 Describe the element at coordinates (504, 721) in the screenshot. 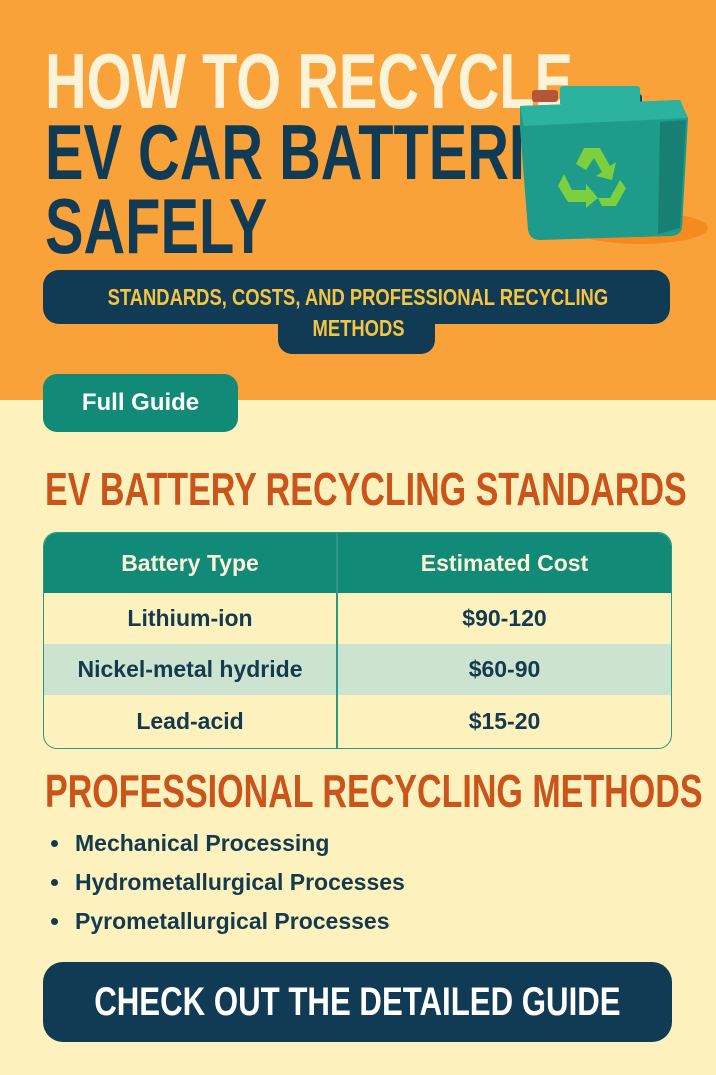

I see `cost-cell: $15-20` at that location.